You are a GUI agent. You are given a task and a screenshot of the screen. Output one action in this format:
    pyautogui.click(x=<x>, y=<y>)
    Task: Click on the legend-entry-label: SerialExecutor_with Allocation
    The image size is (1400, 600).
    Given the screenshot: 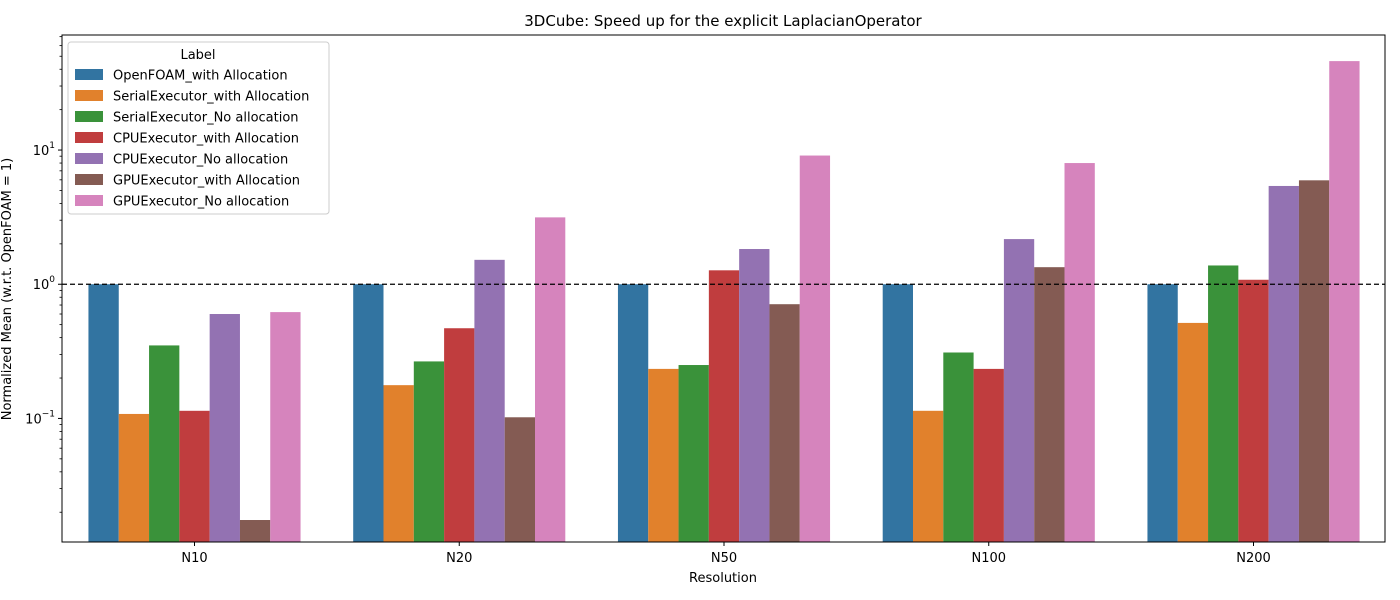 What is the action you would take?
    pyautogui.click(x=211, y=97)
    